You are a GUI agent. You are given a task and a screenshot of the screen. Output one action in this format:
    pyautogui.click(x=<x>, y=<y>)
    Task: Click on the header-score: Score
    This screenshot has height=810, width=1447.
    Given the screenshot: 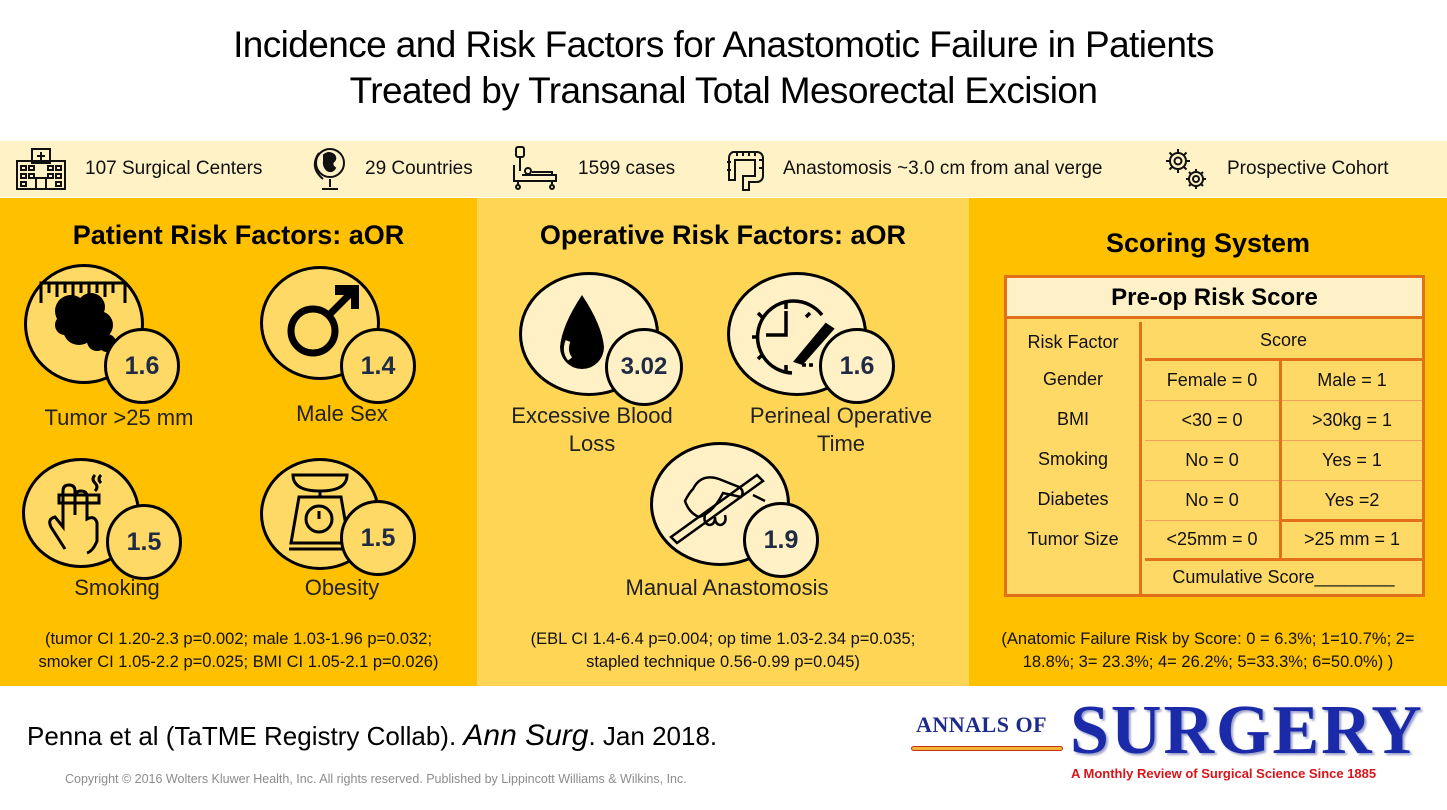 What is the action you would take?
    pyautogui.click(x=1283, y=339)
    